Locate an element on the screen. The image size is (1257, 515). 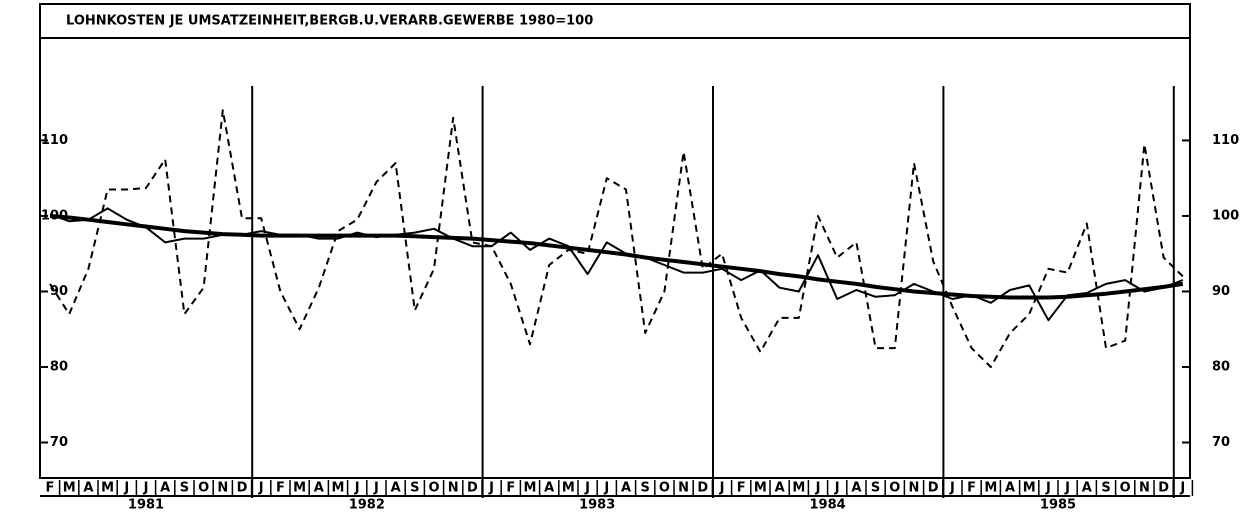
year-label: 1981 is located at coordinates (146, 505).